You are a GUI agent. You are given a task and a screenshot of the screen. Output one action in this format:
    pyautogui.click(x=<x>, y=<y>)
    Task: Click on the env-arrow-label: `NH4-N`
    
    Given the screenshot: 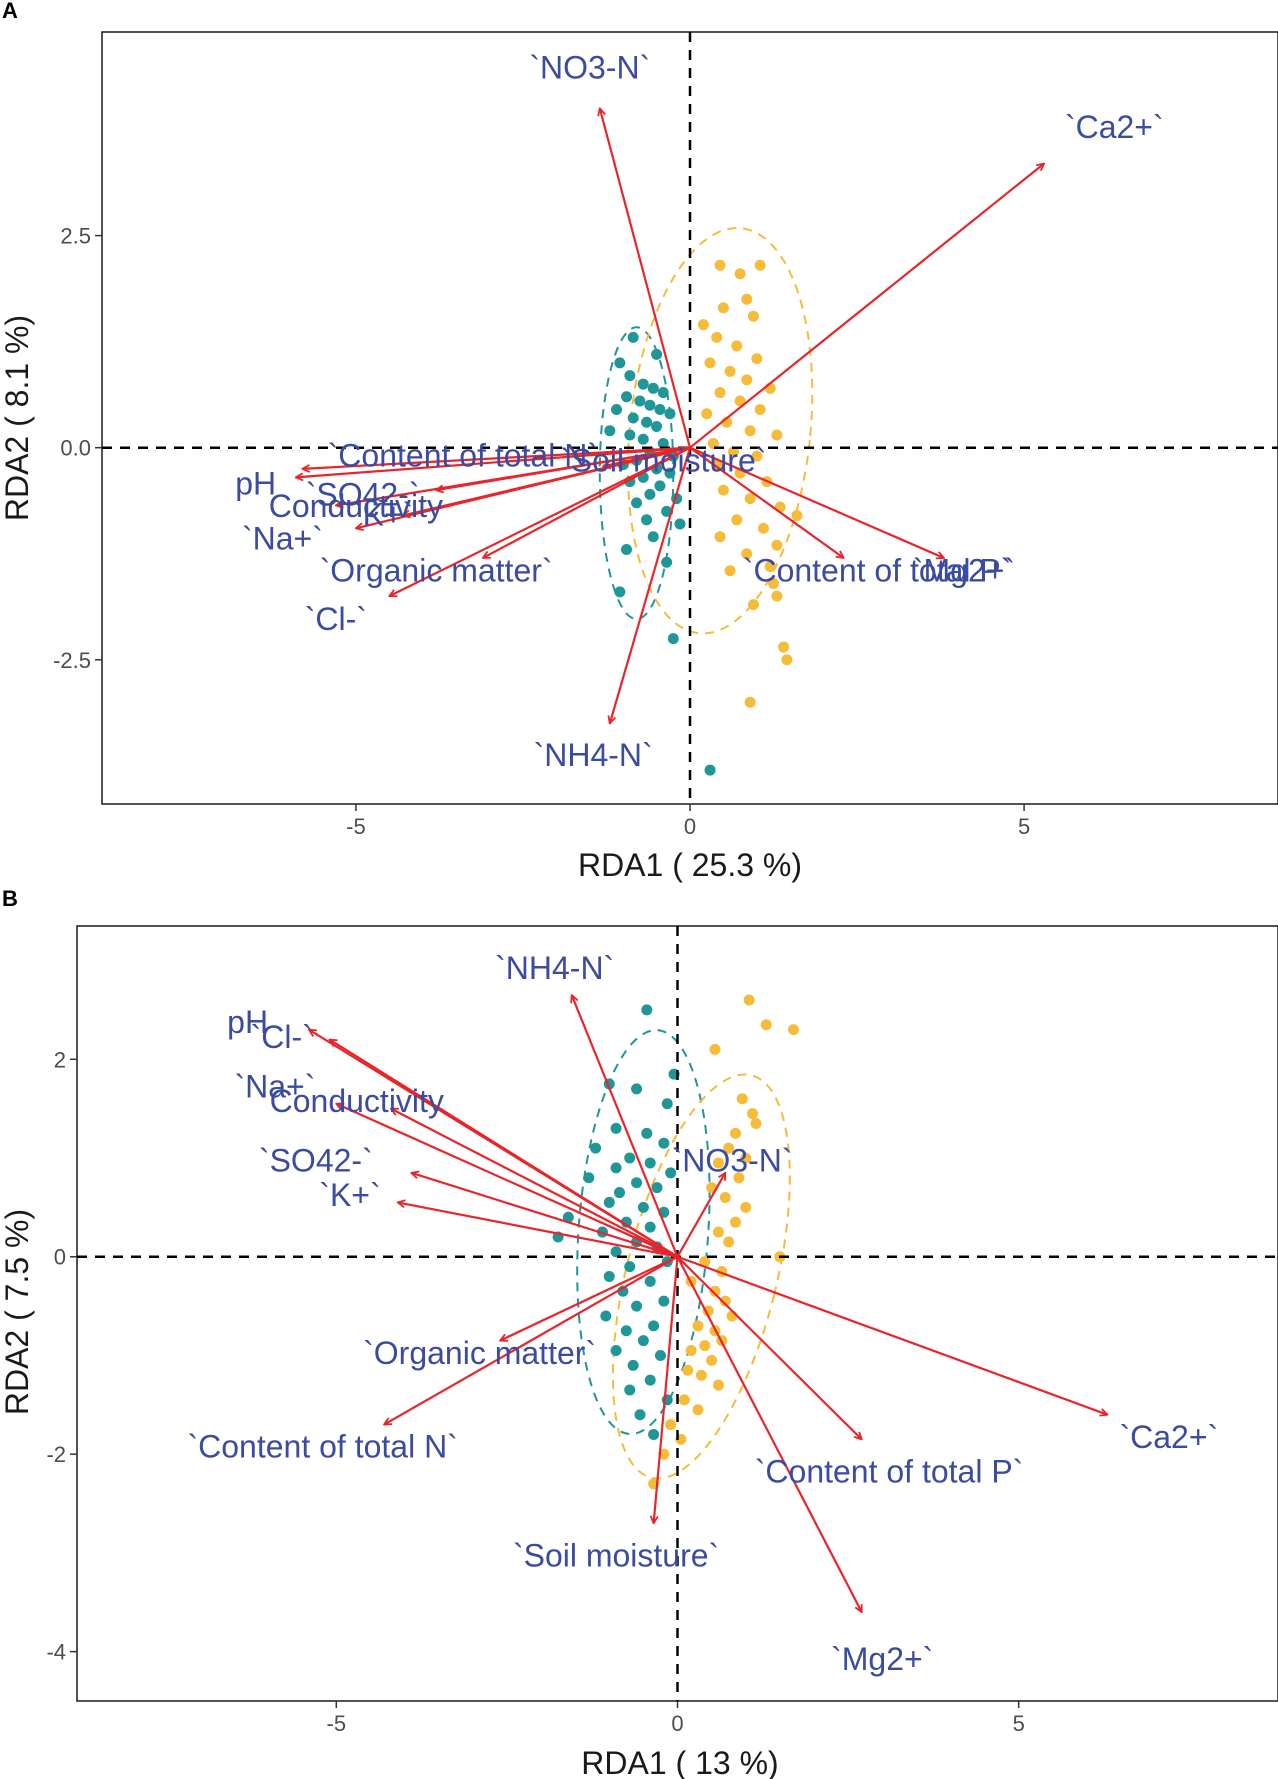 What is the action you would take?
    pyautogui.click(x=554, y=968)
    